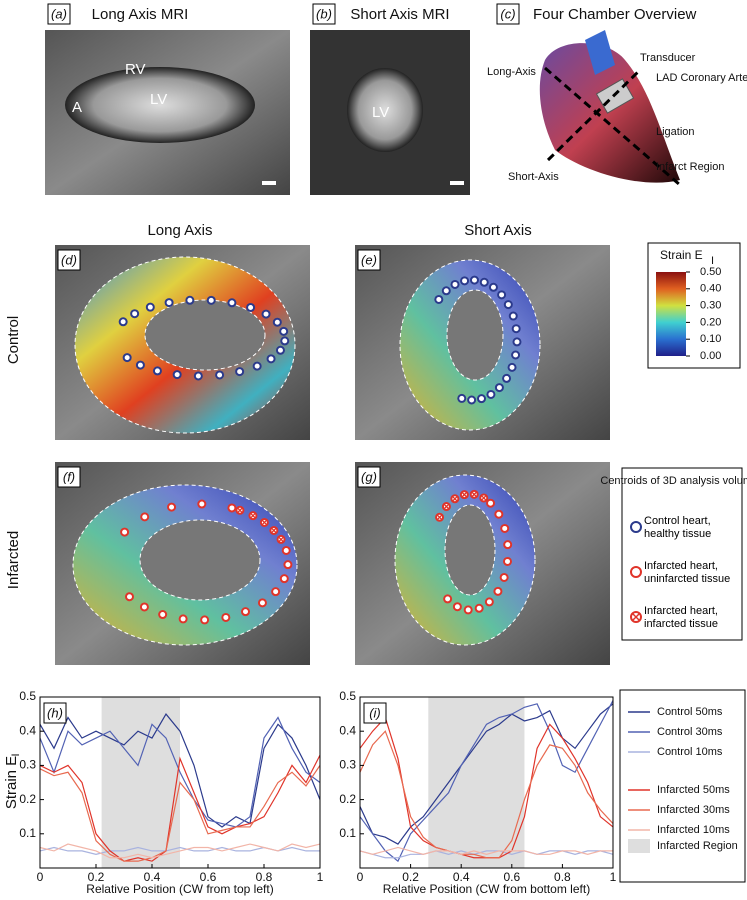 Image resolution: width=747 pixels, height=900 pixels. Describe the element at coordinates (347, 799) in the screenshot. I see `y-tick-label: 0.2` at that location.